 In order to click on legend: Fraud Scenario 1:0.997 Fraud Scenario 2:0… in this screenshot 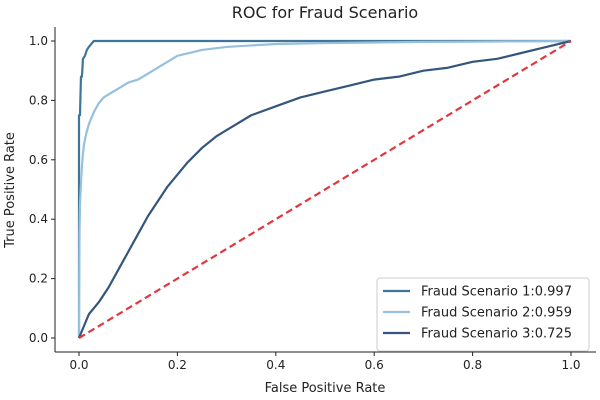, I will do `click(483, 314)`.